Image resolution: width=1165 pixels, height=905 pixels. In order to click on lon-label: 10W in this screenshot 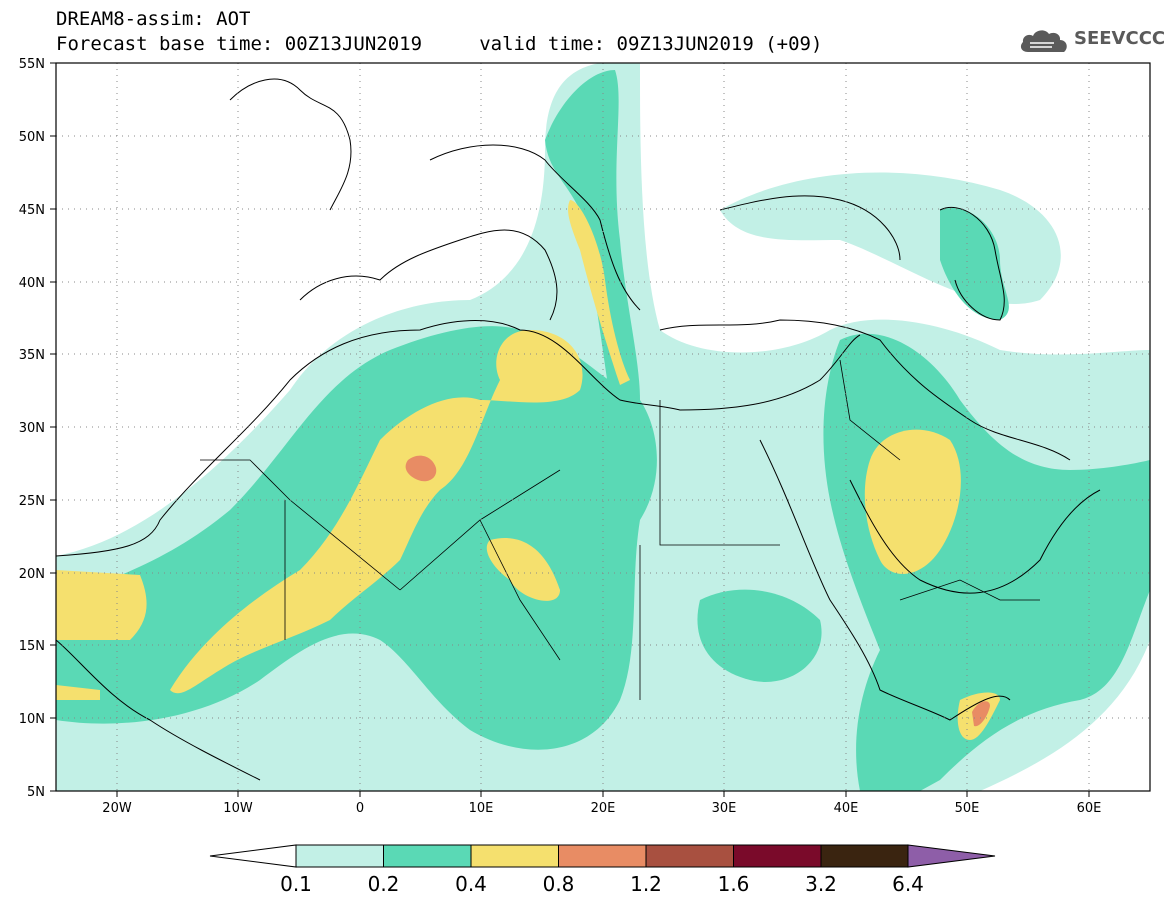, I will do `click(238, 808)`.